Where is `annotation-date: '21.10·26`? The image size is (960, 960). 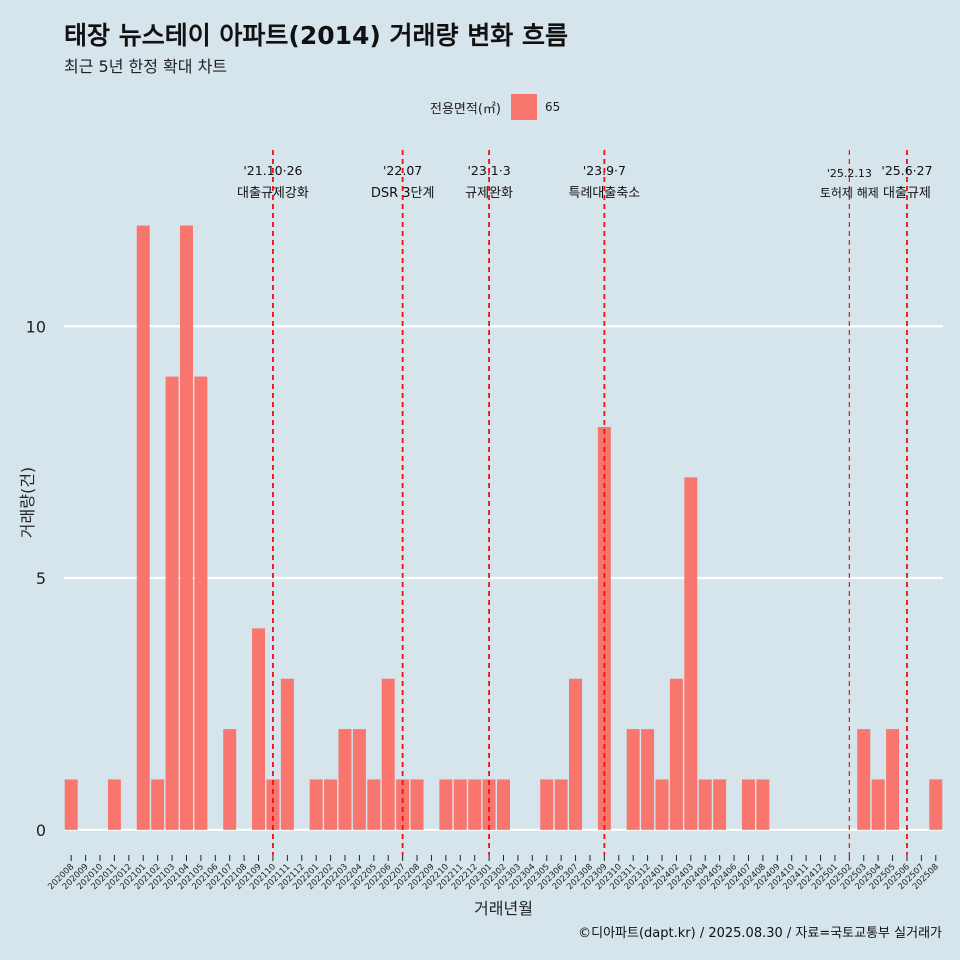 annotation-date: '21.10·26 is located at coordinates (272, 170).